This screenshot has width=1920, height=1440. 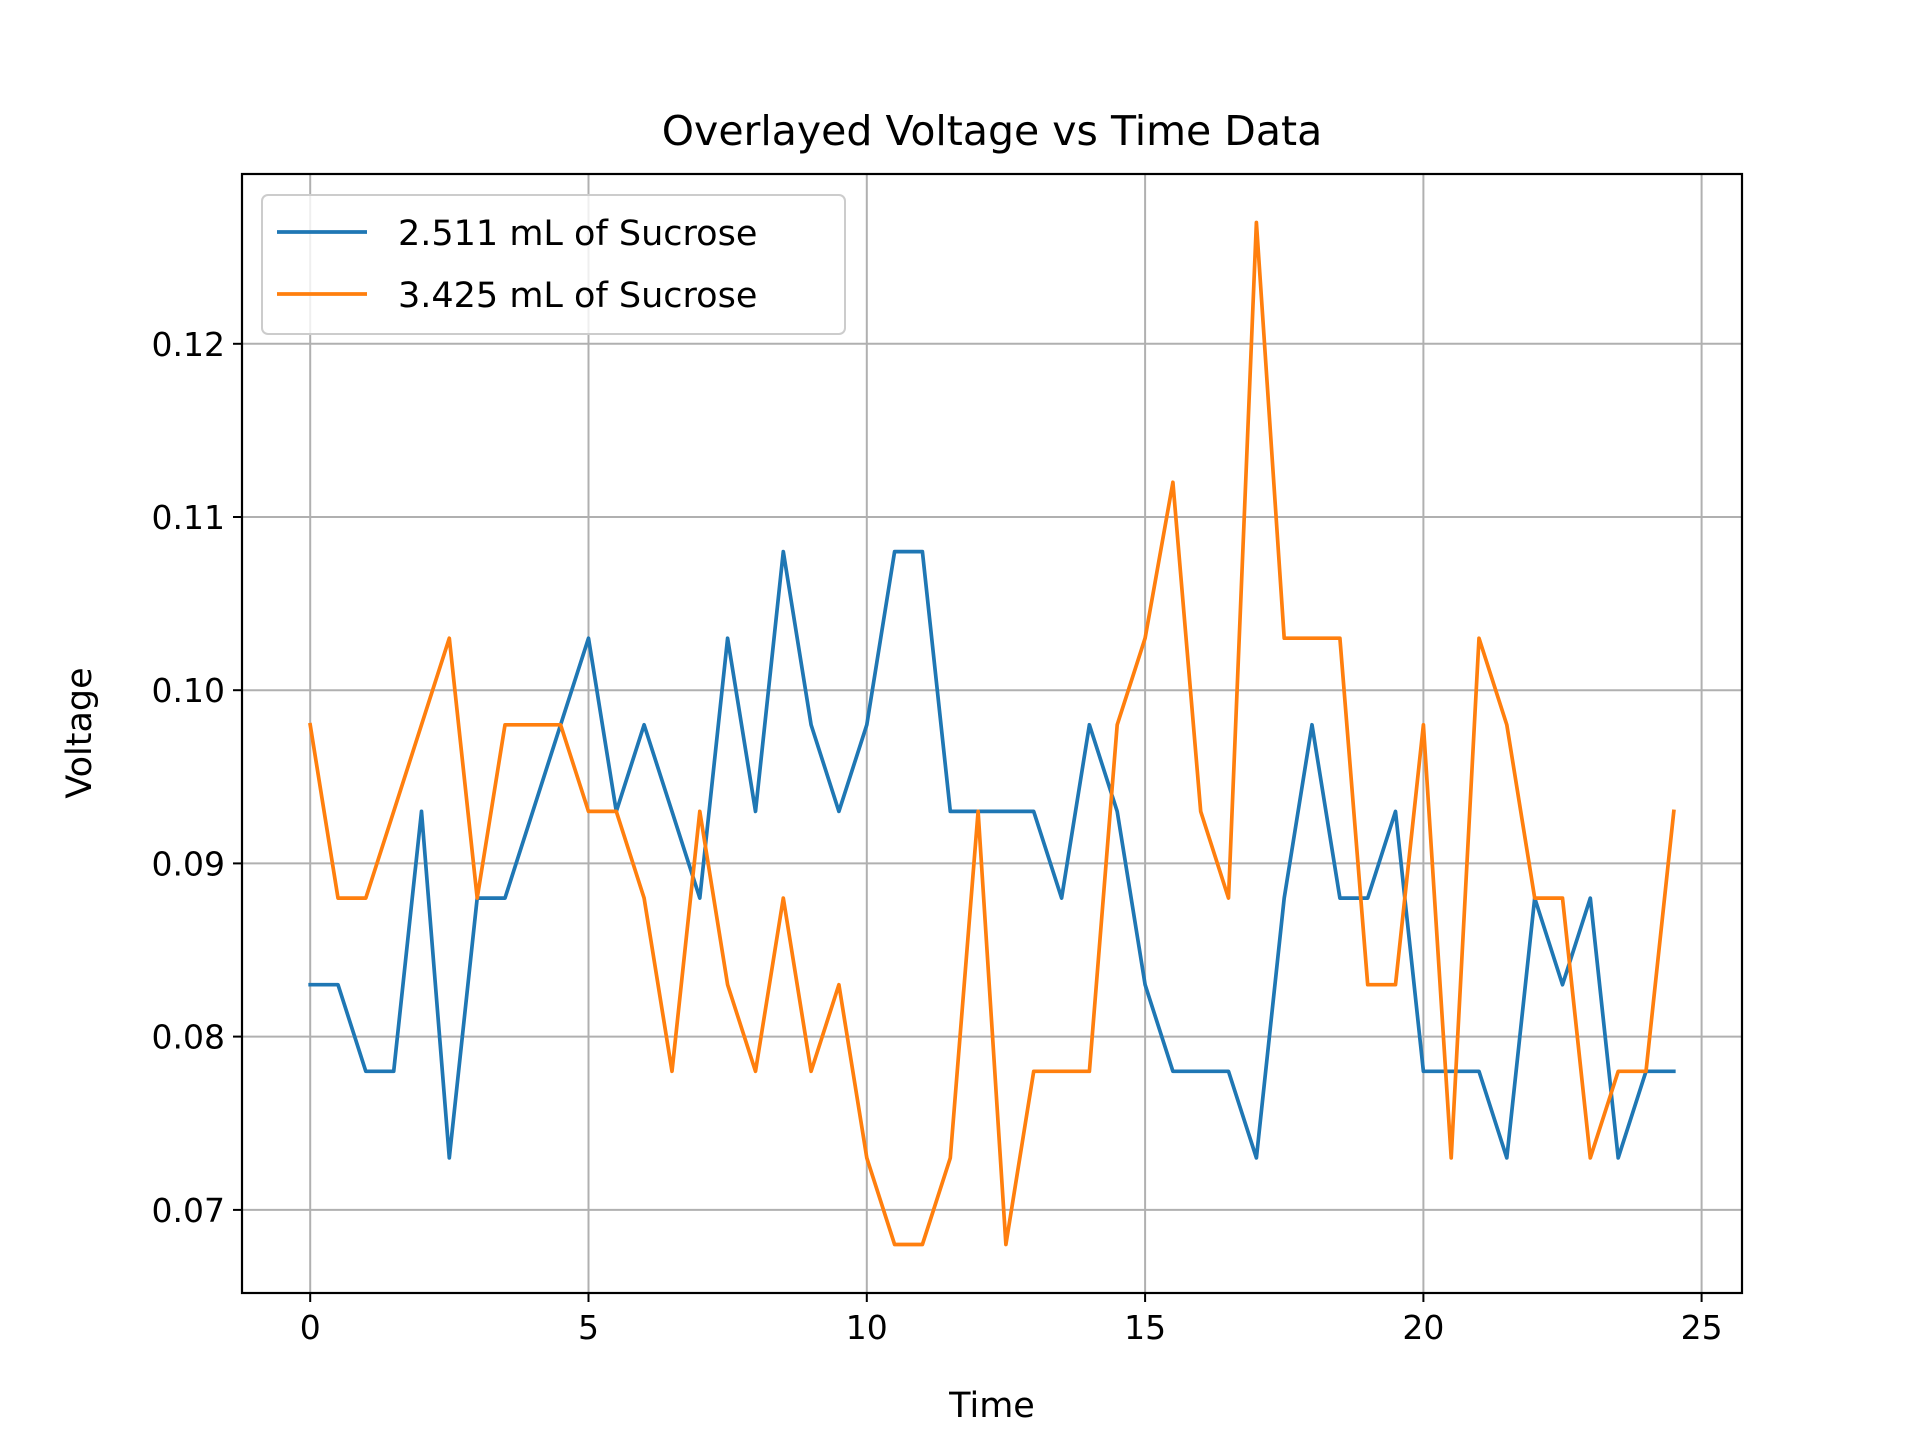 I want to click on x-tick-label: 10, so click(x=867, y=1327).